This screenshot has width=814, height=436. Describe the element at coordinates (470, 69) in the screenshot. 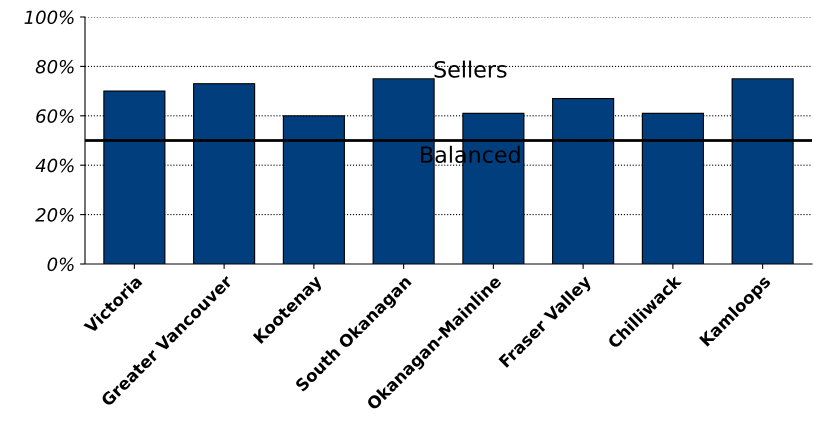

I see `annotation: Sellers` at that location.